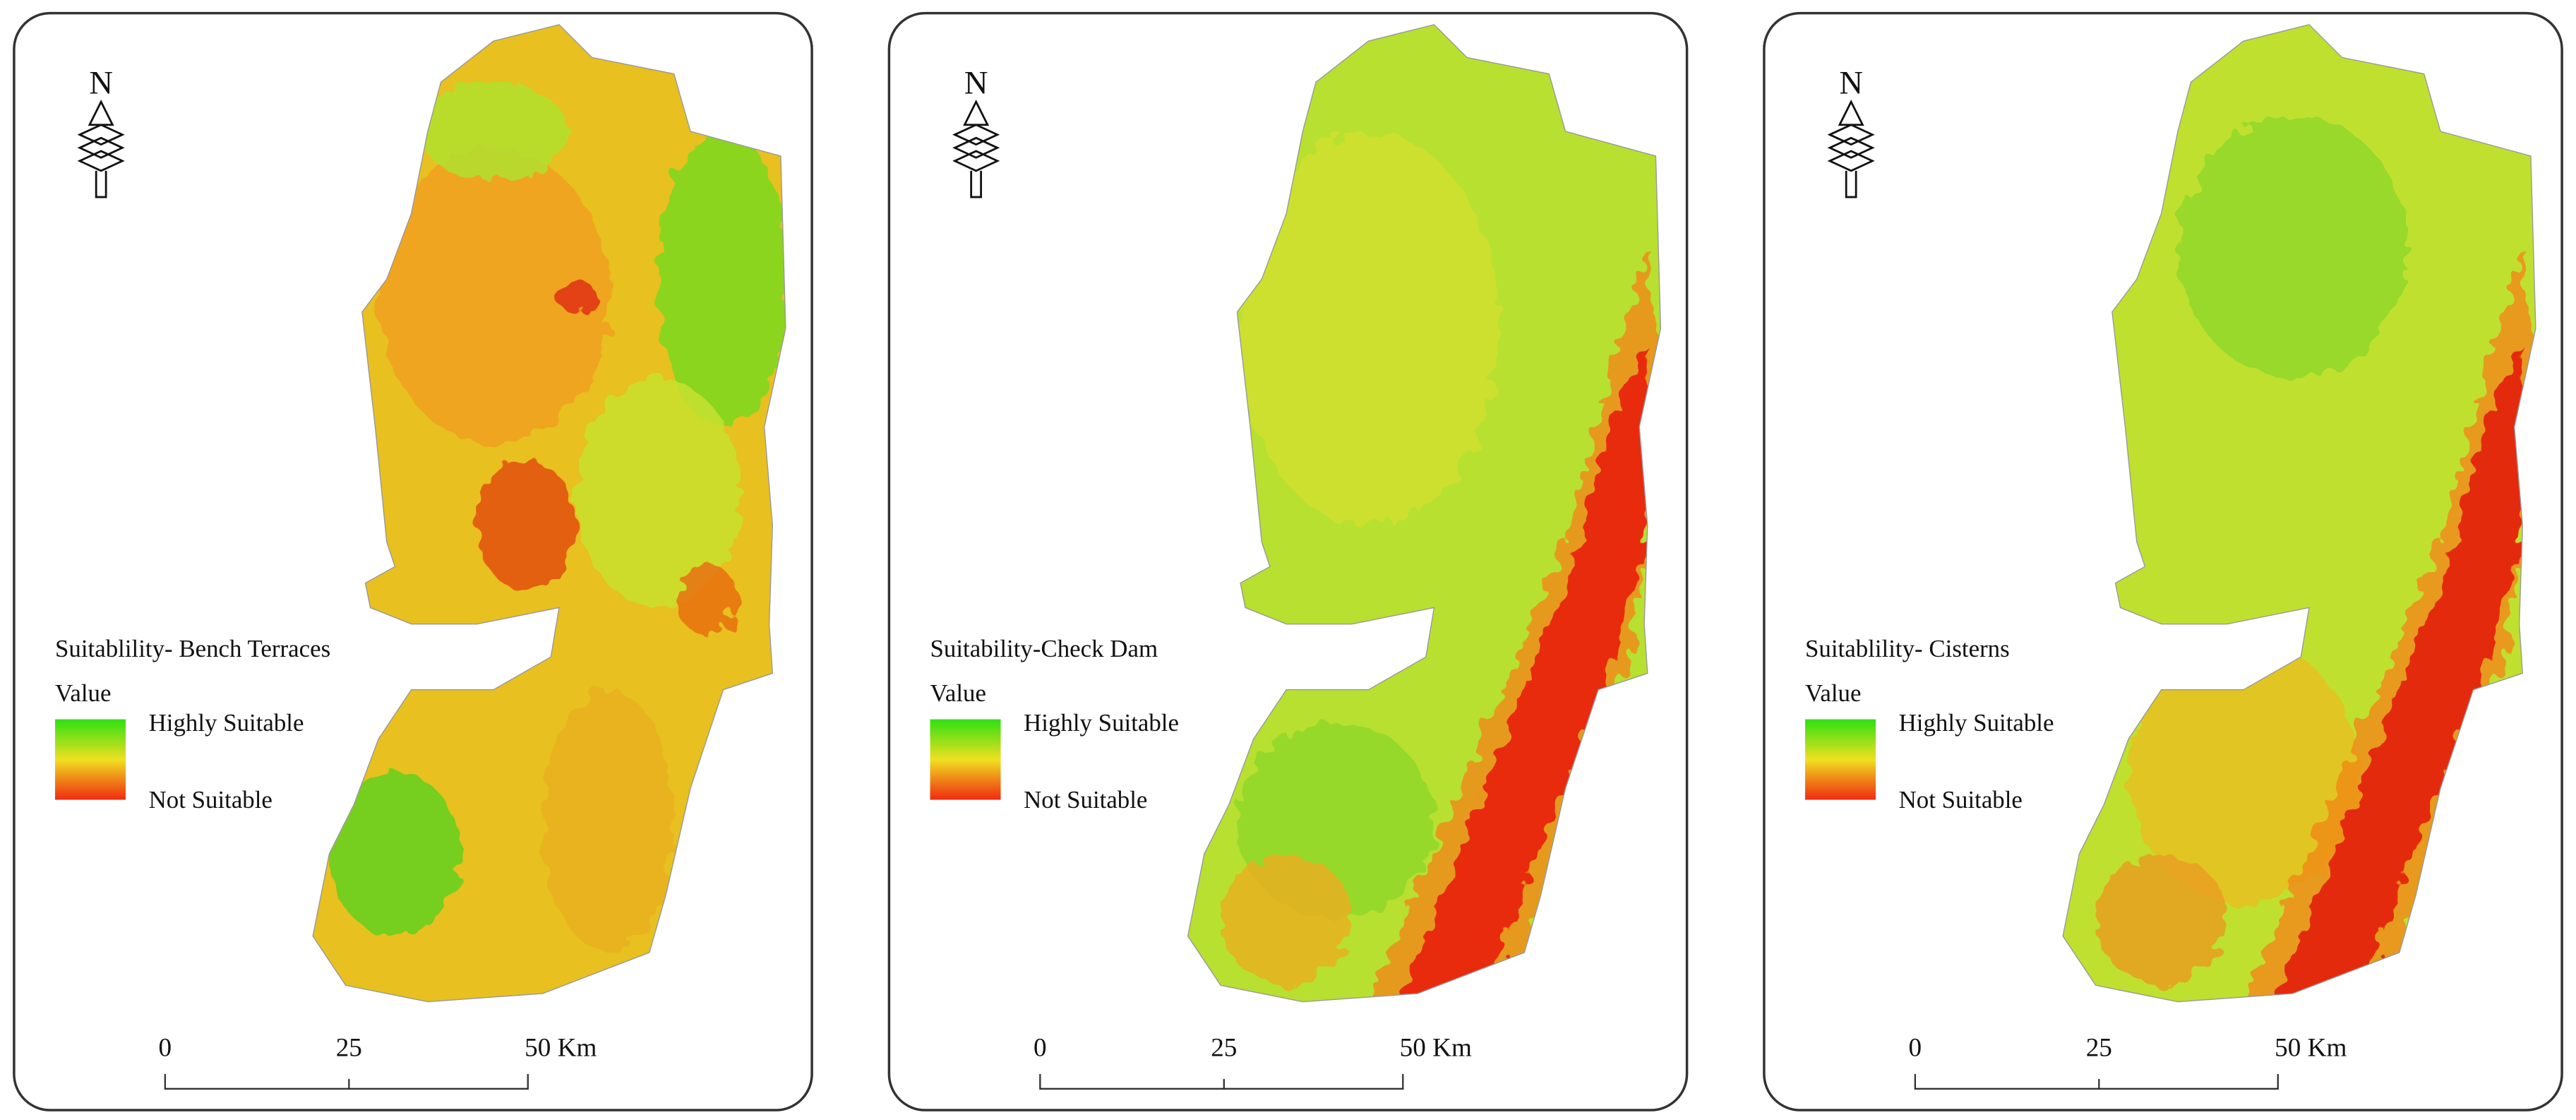  Describe the element at coordinates (1907, 649) in the screenshot. I see `legend-title: Suitablility- Cisterns` at that location.